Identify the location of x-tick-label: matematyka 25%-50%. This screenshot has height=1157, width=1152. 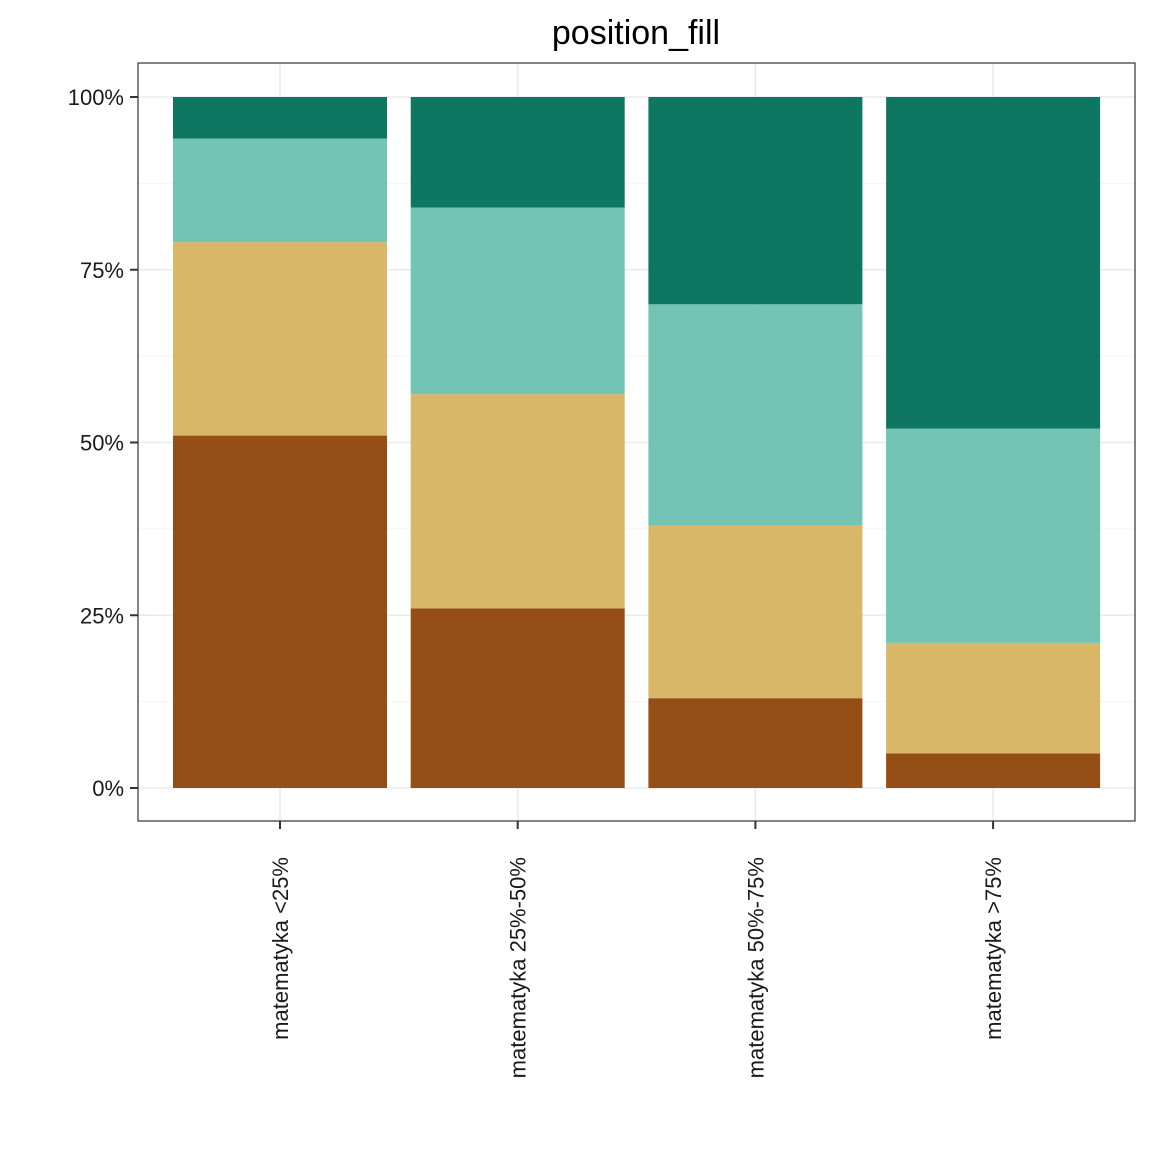
(518, 967).